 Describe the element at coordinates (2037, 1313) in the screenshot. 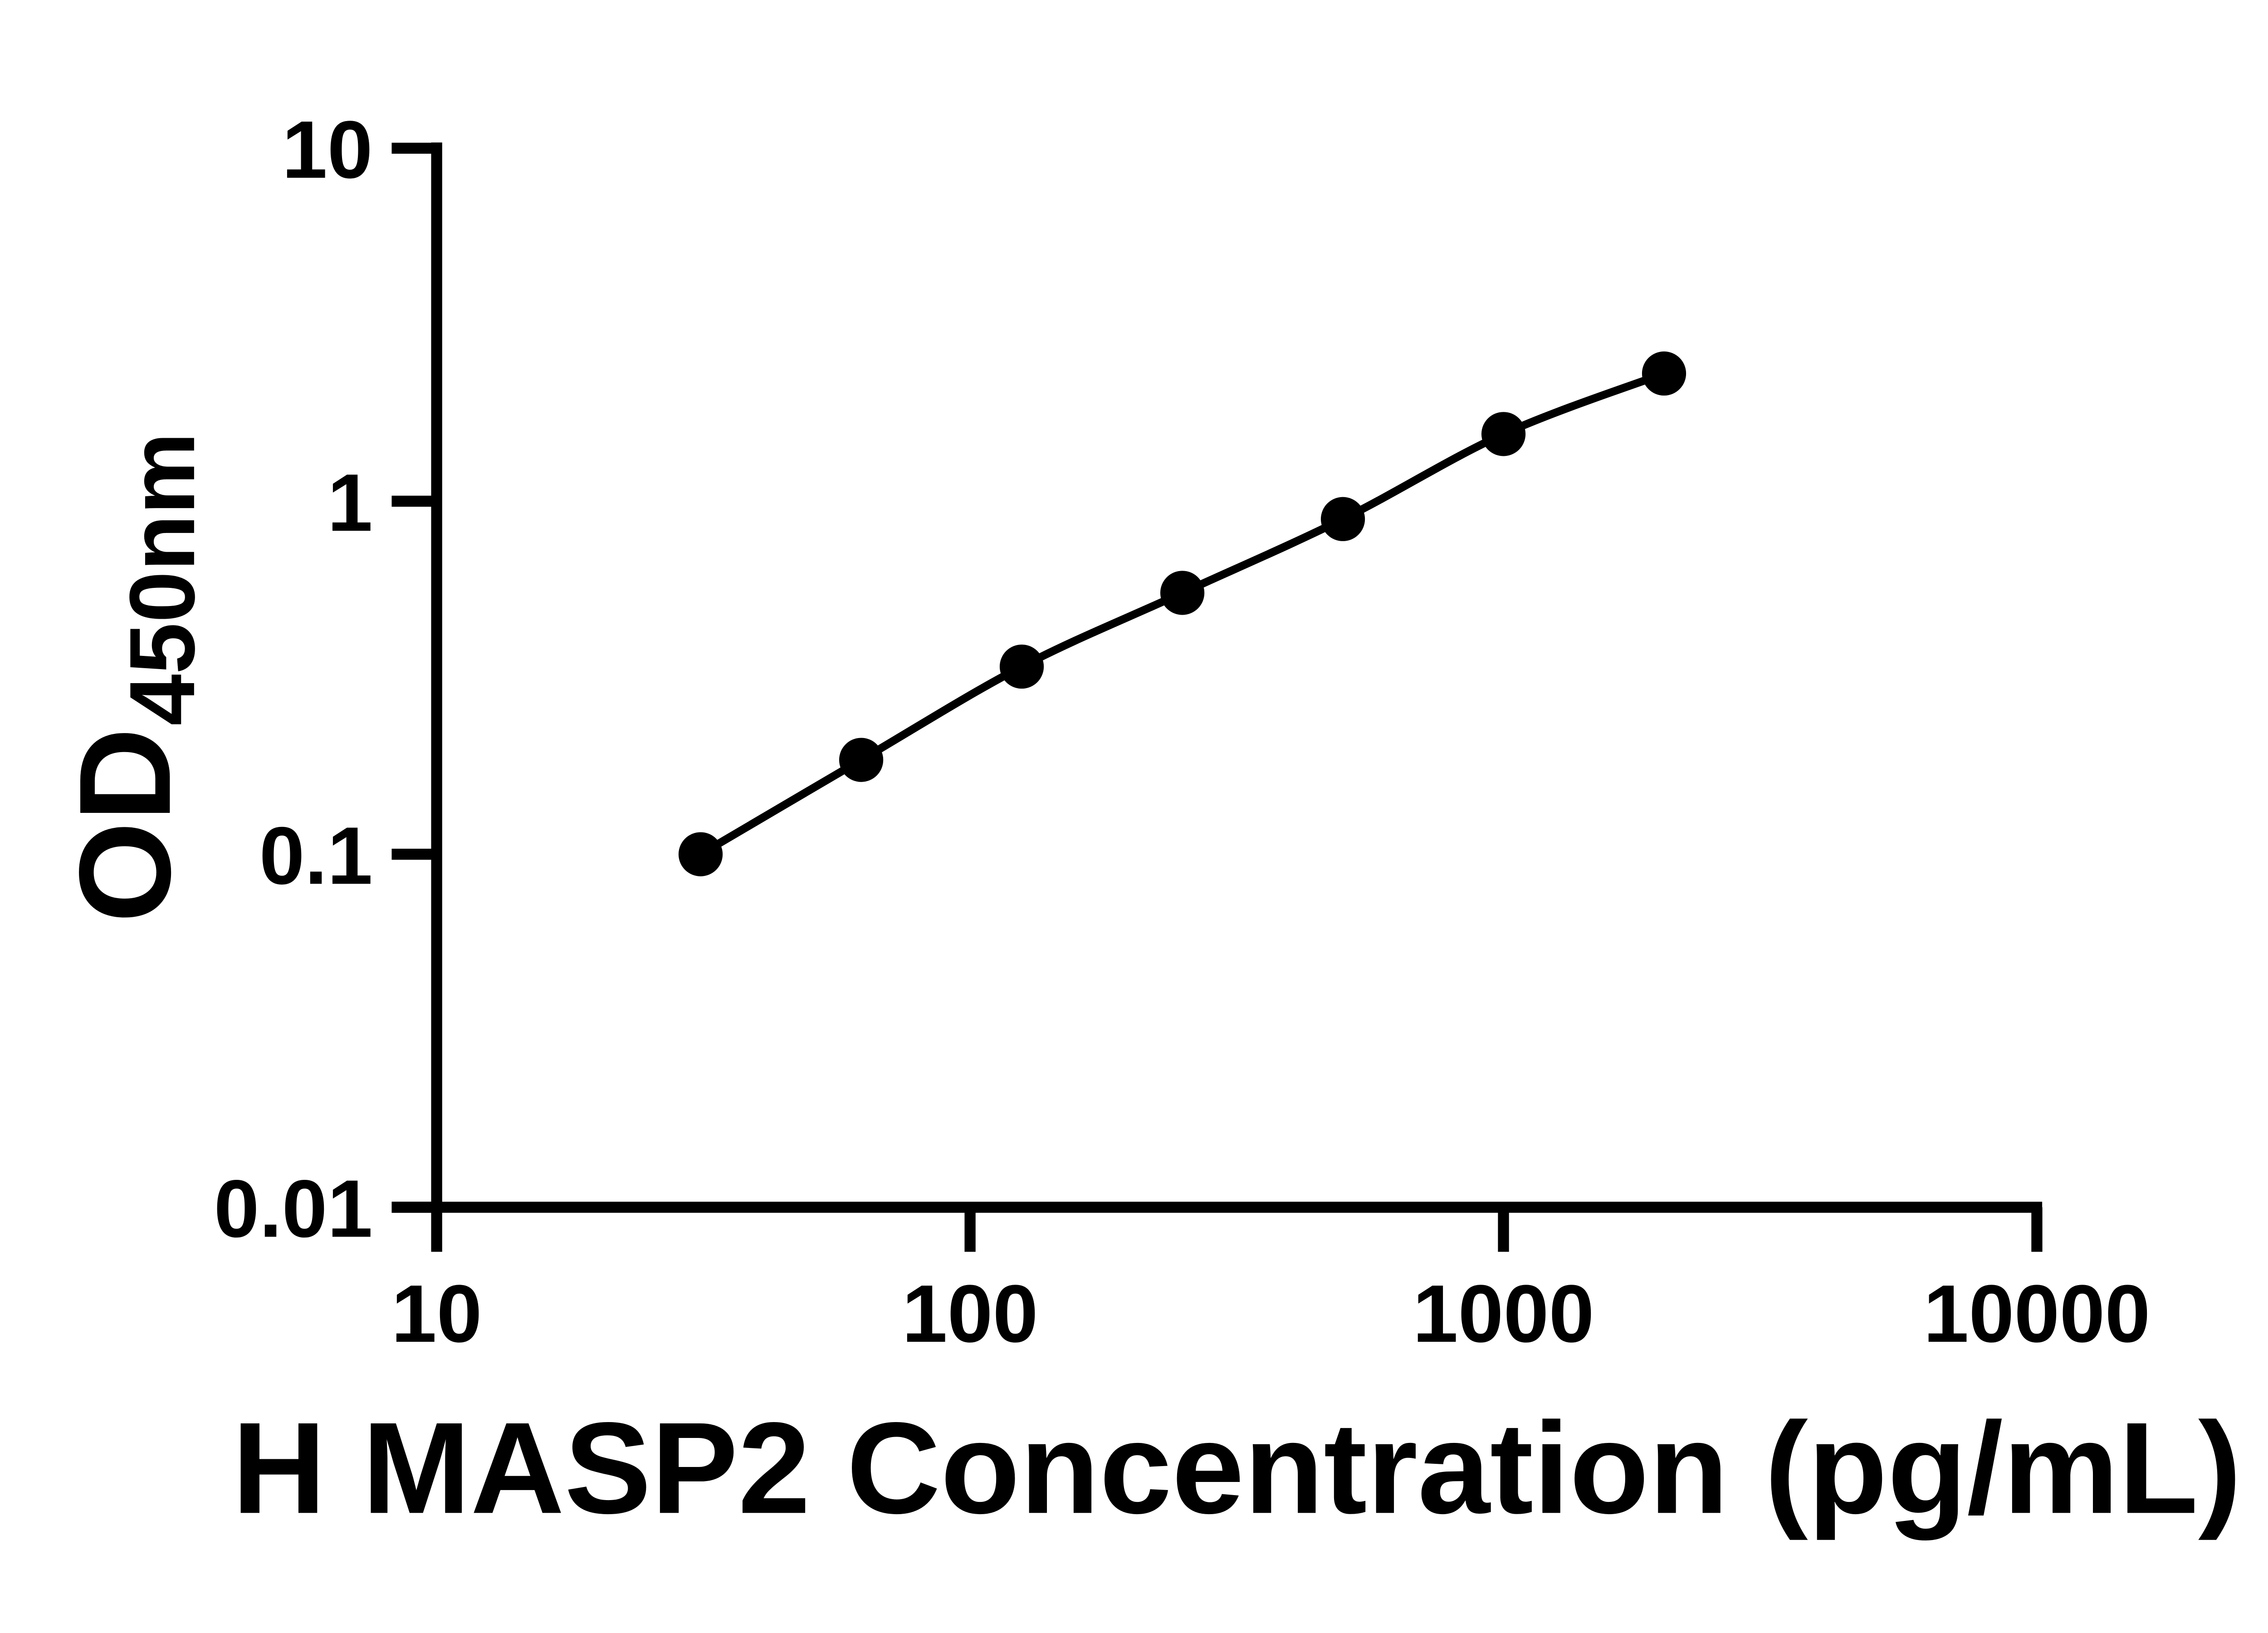

I see `x-tick-label: 10000` at that location.